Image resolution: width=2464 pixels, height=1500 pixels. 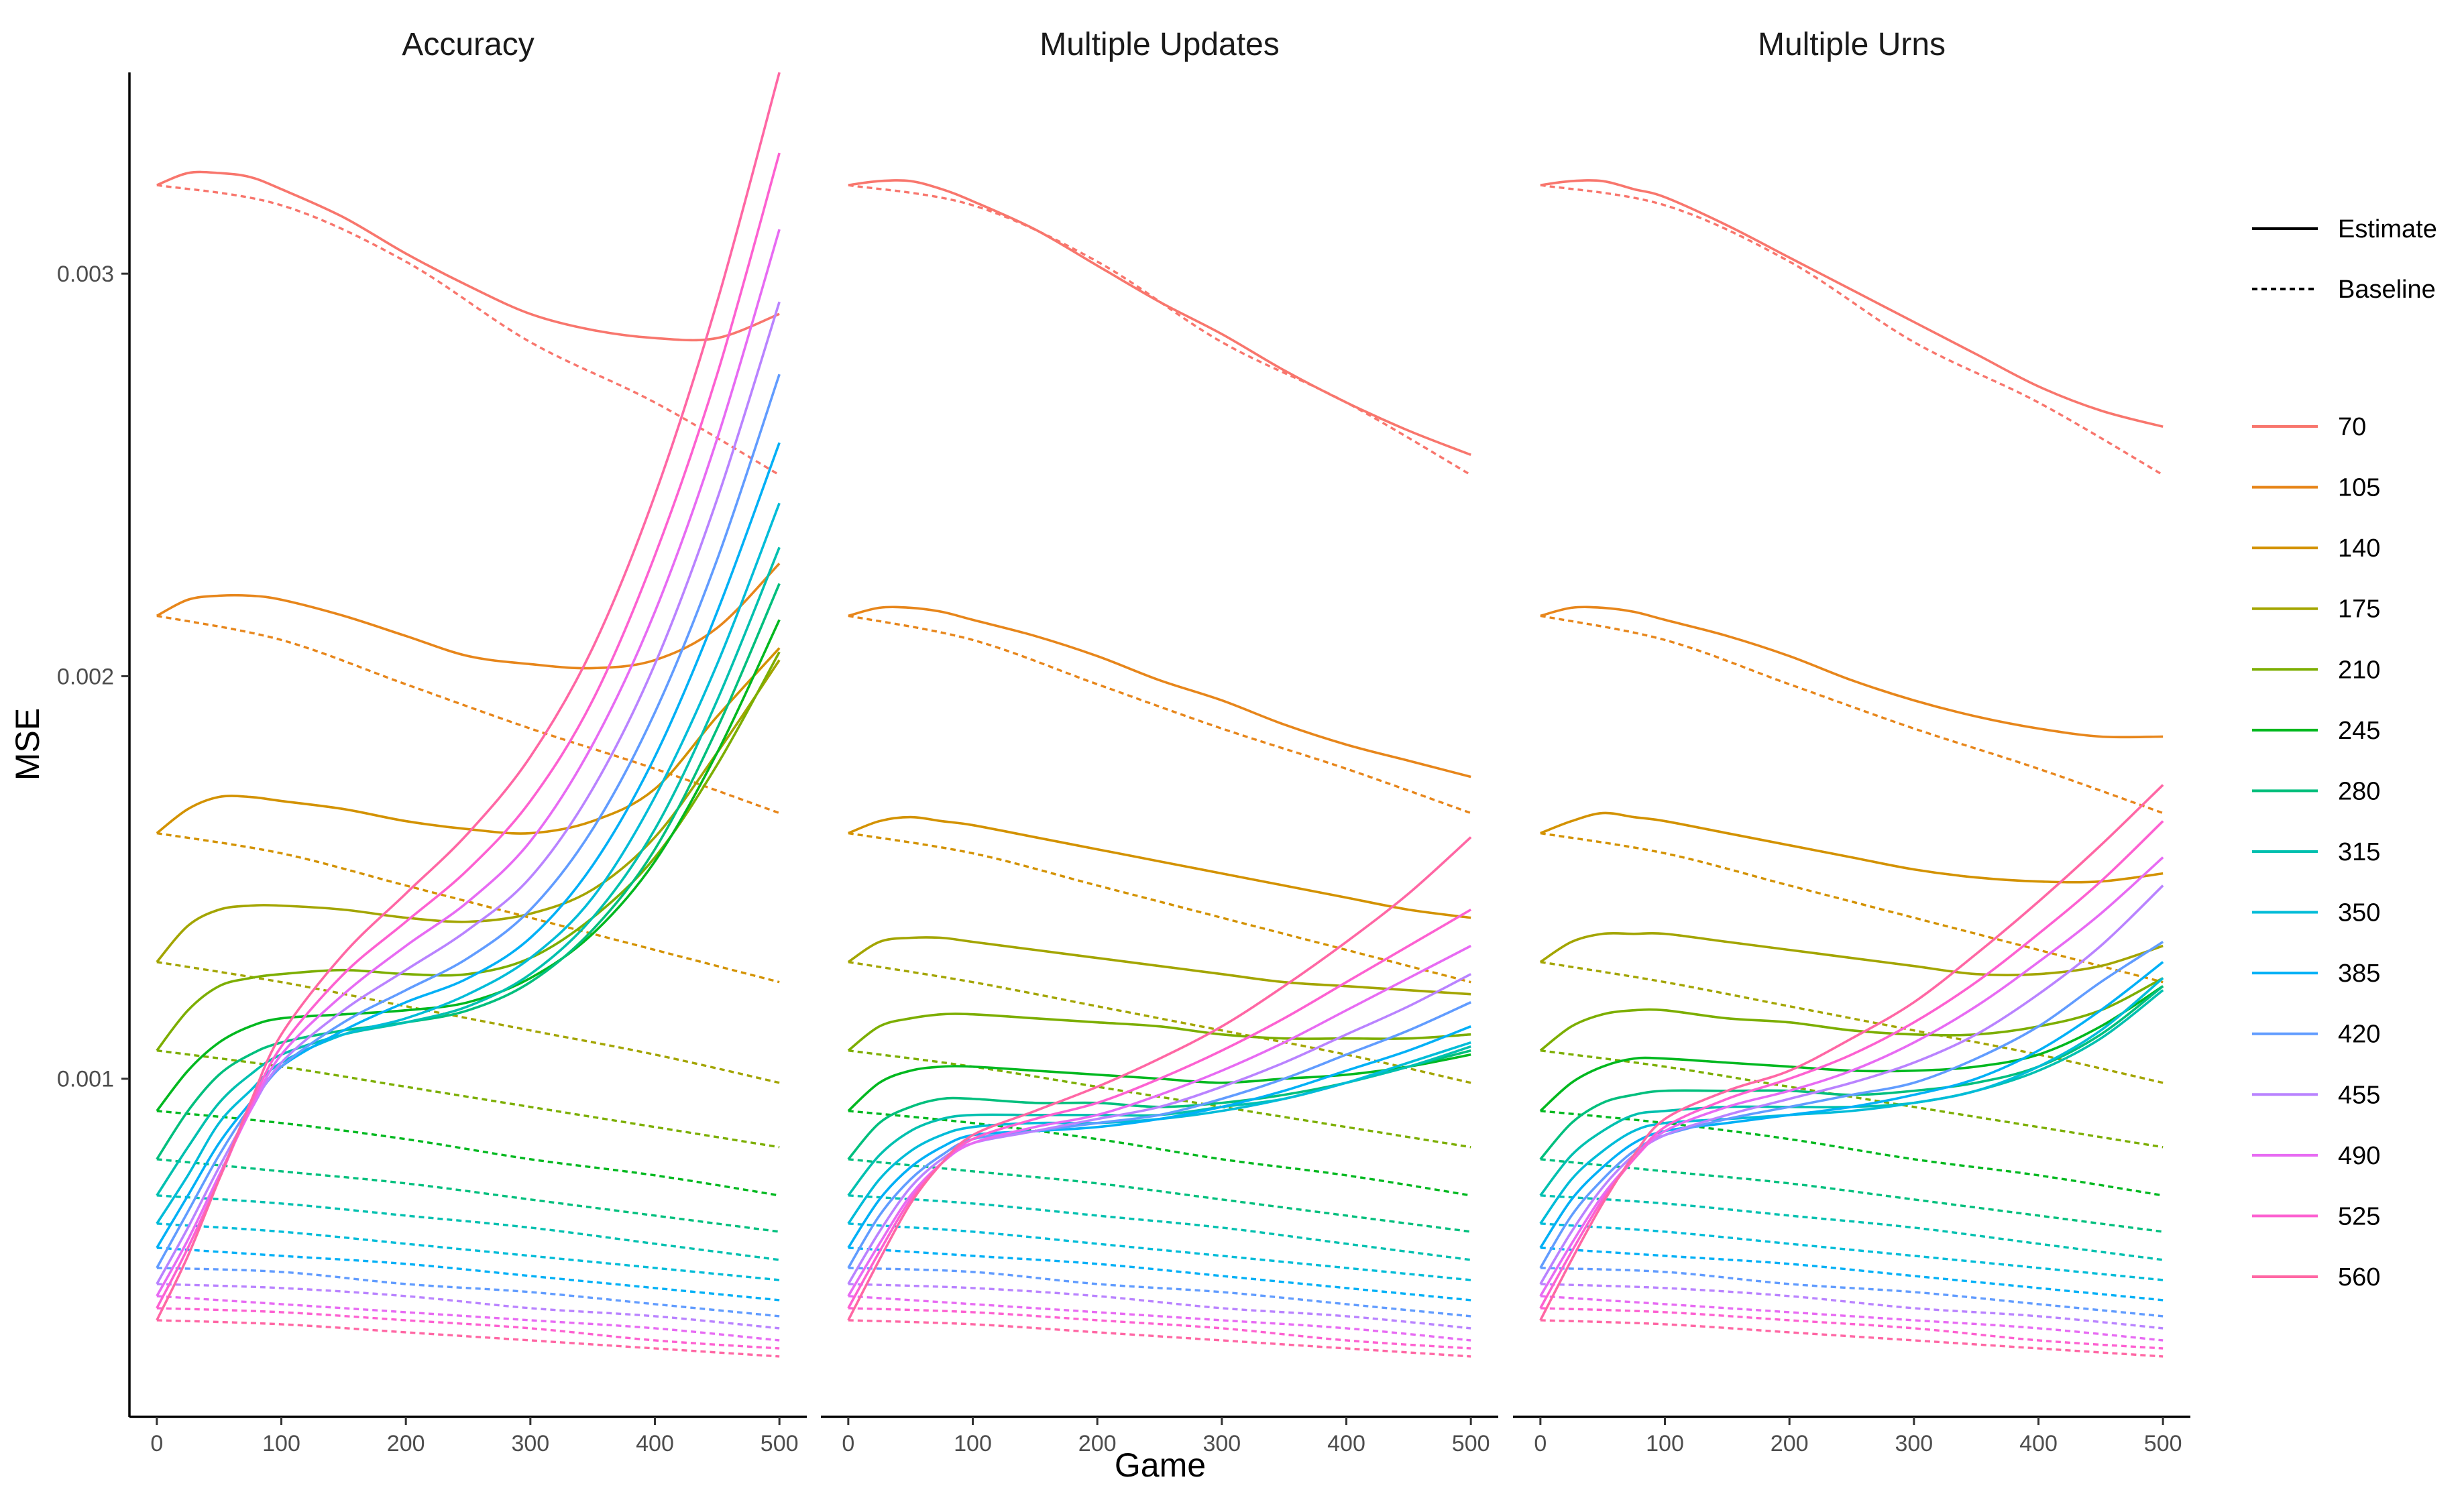 I want to click on baseline-line-490-multiple-urns, so click(x=1852, y=1319).